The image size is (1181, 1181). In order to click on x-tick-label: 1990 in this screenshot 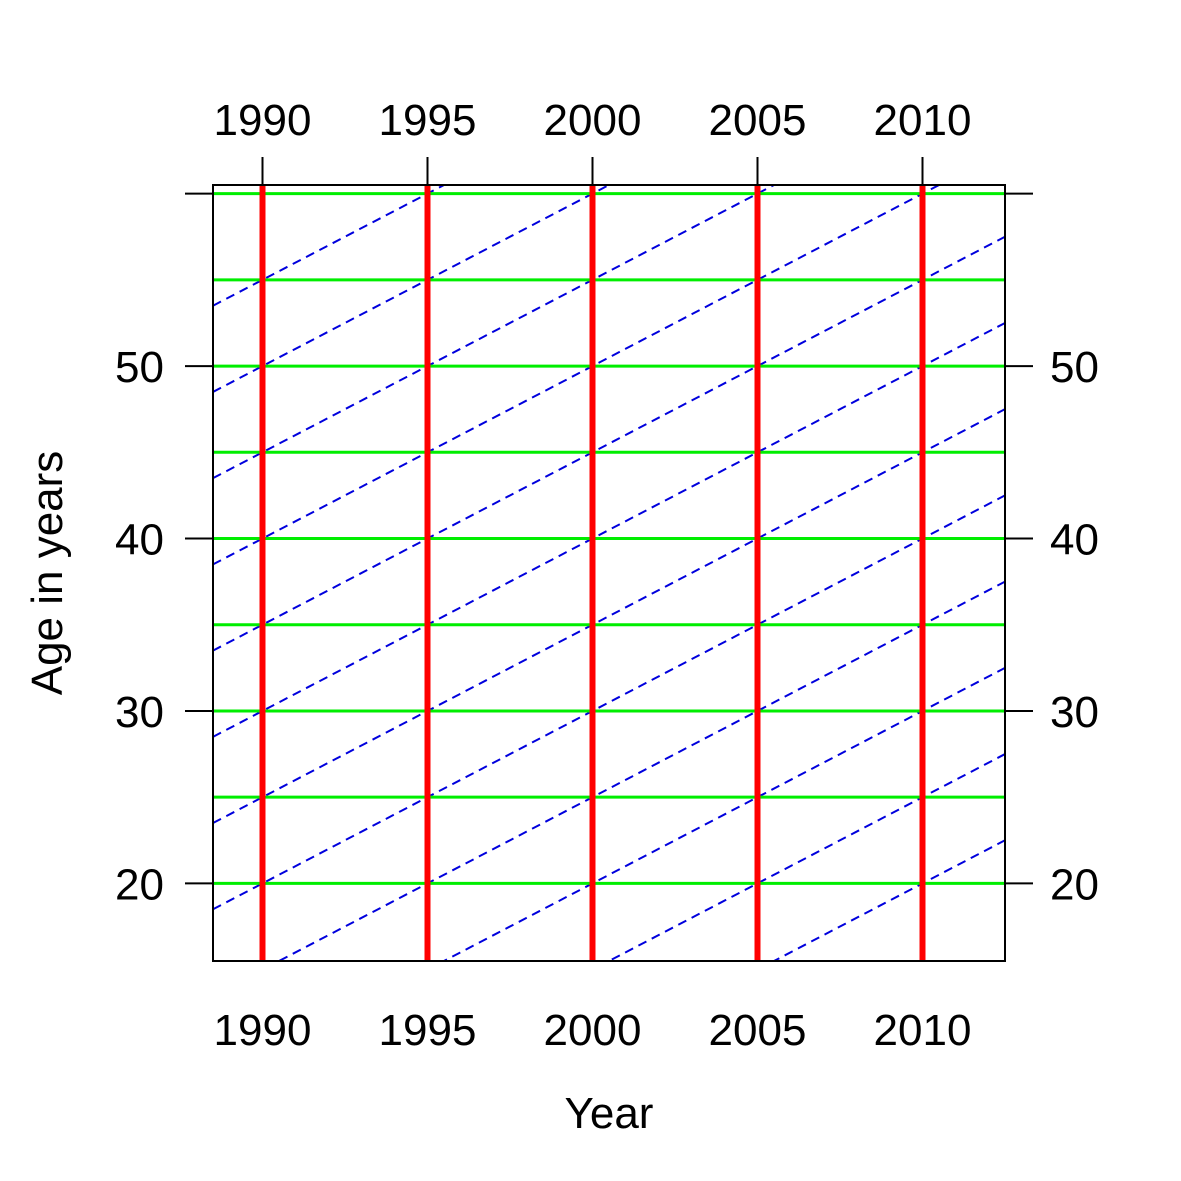, I will do `click(263, 1030)`.